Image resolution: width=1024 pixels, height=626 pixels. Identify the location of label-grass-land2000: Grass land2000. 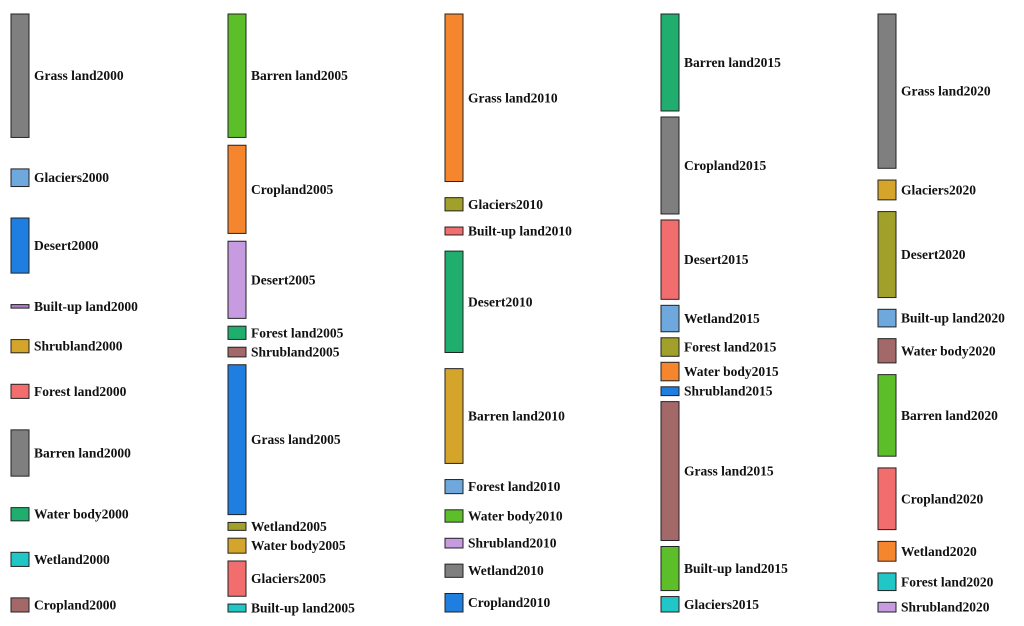
(79, 75).